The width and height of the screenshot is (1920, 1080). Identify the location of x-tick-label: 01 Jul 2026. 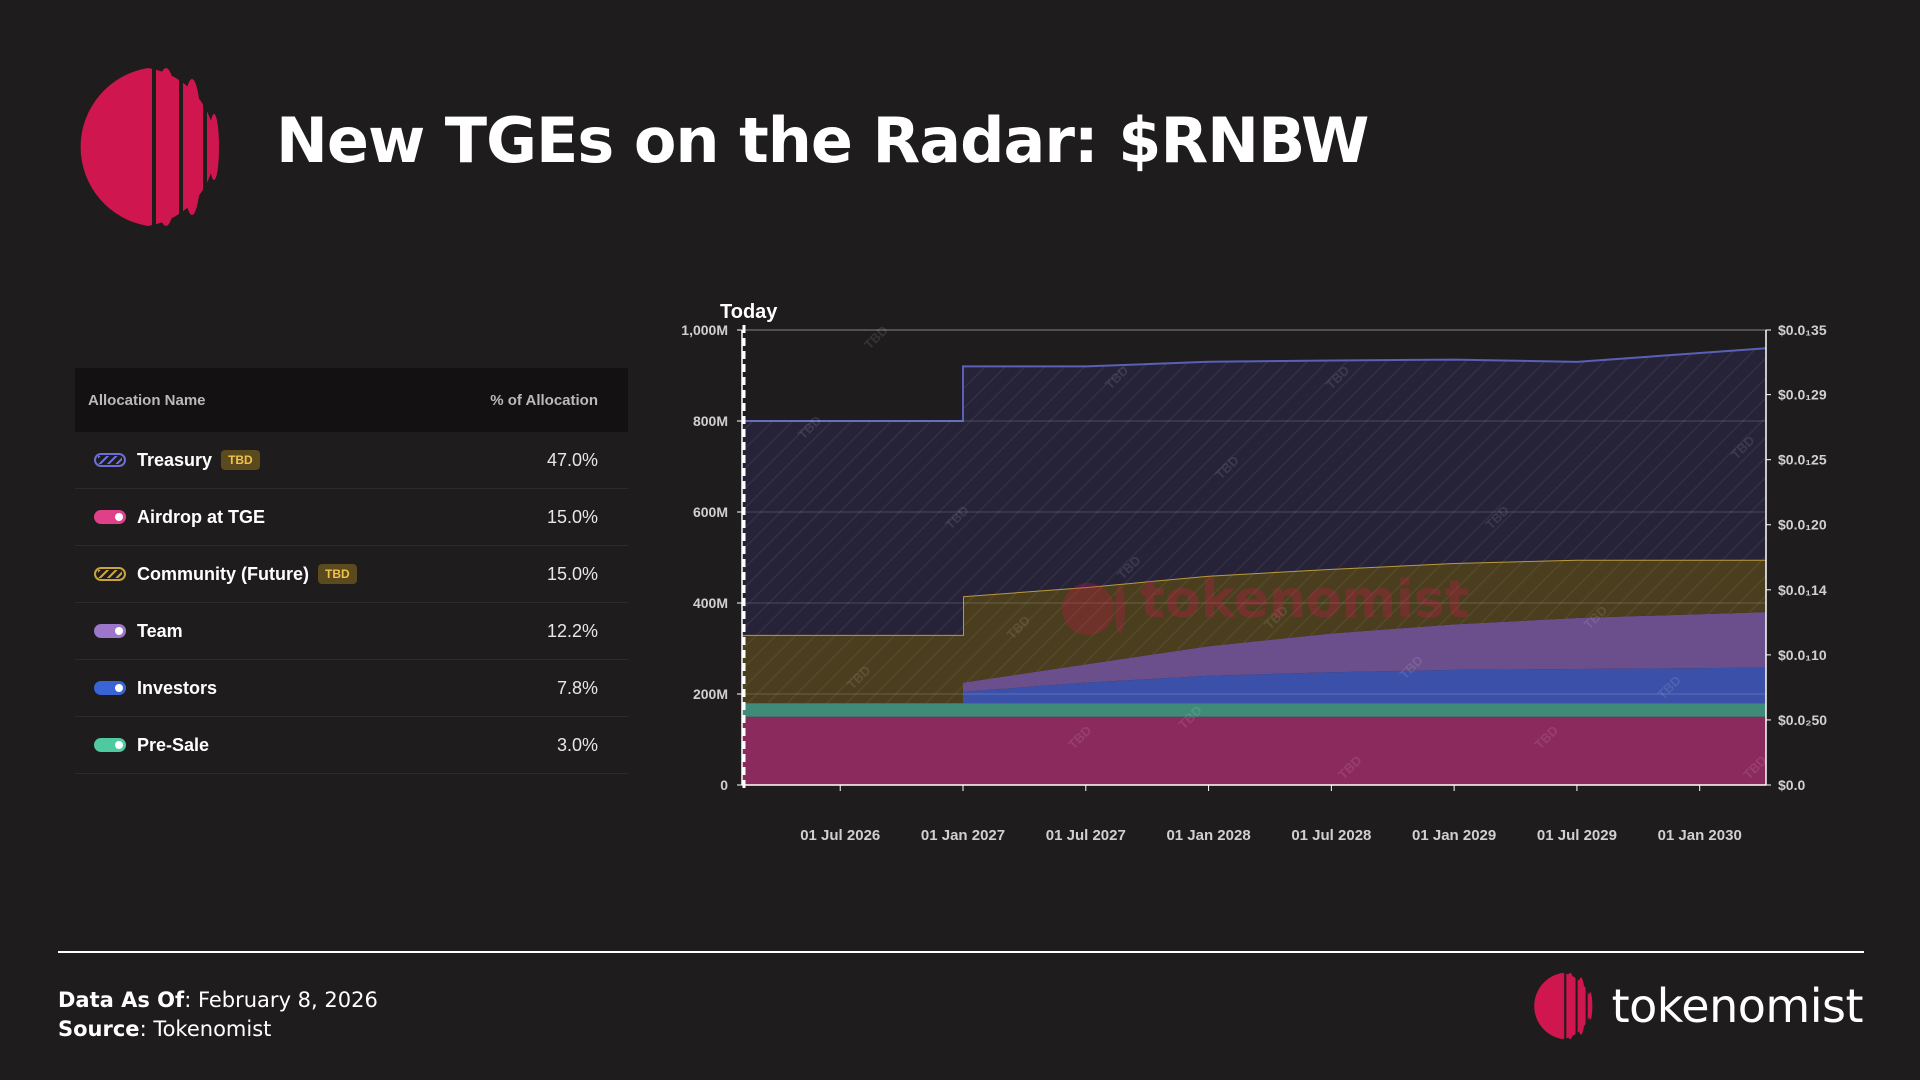
(840, 835).